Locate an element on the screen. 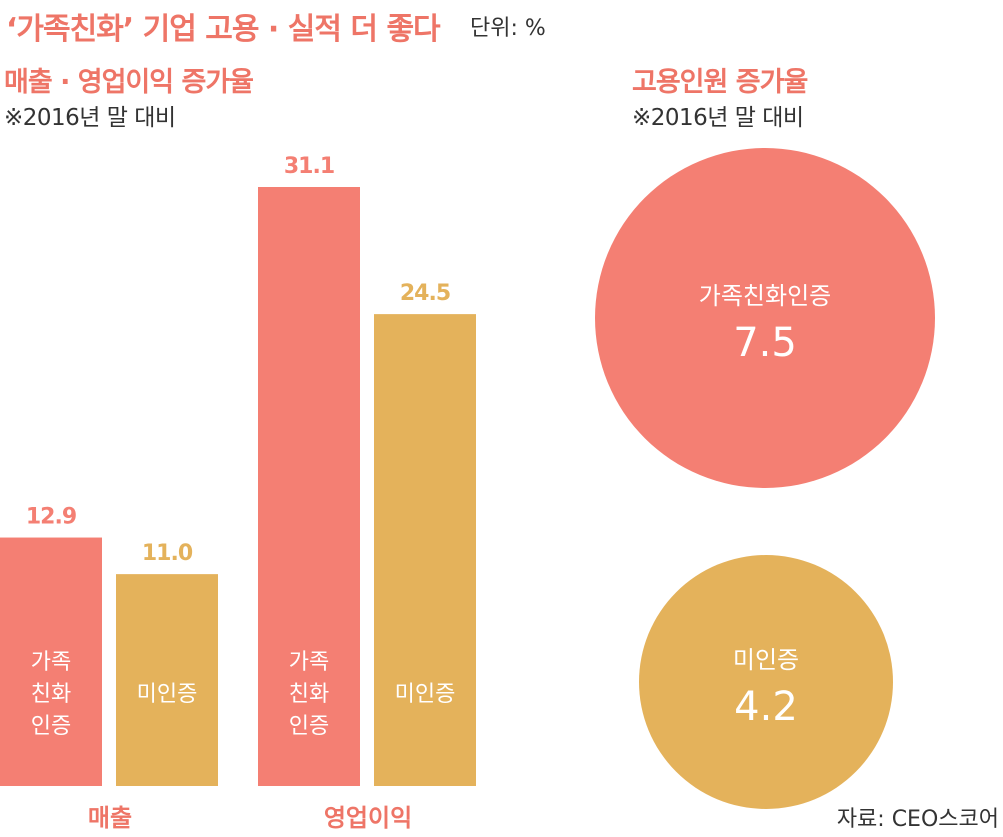 The image size is (1003, 837). bar-label-0-0-2: 인증 is located at coordinates (51, 726).